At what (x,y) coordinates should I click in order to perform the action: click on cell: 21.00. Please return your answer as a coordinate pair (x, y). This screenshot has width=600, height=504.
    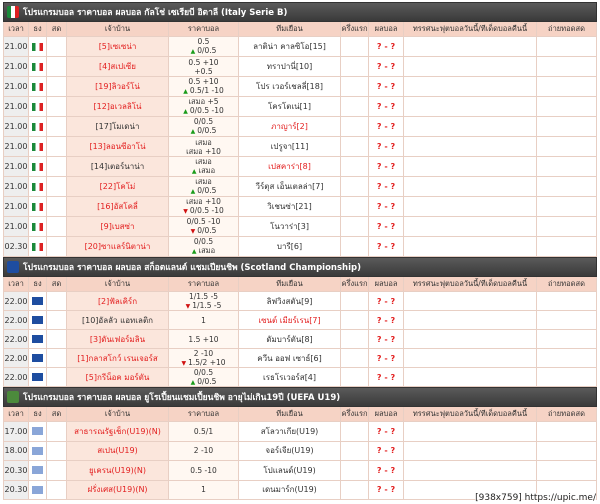
    Looking at the image, I should click on (16, 106).